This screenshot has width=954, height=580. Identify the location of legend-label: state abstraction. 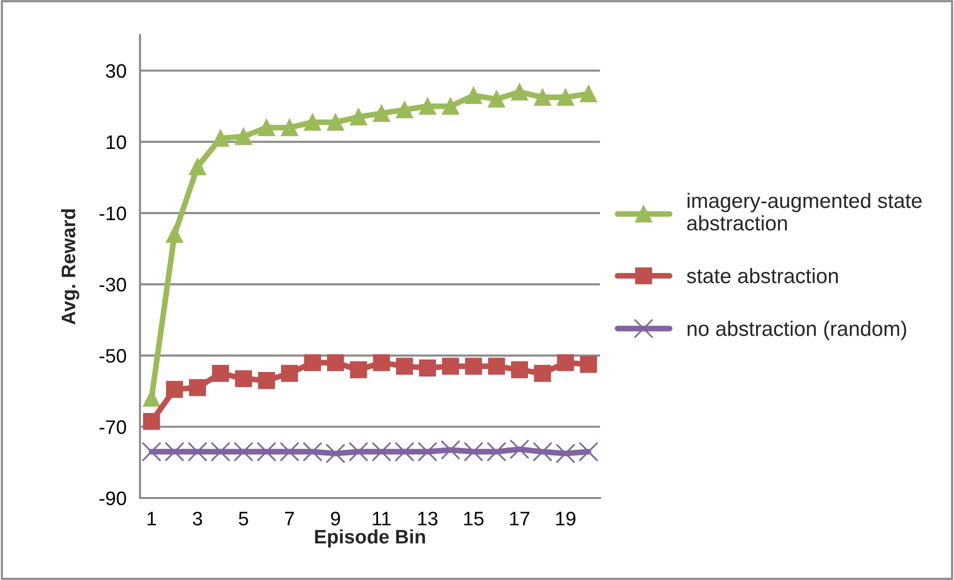
(762, 276).